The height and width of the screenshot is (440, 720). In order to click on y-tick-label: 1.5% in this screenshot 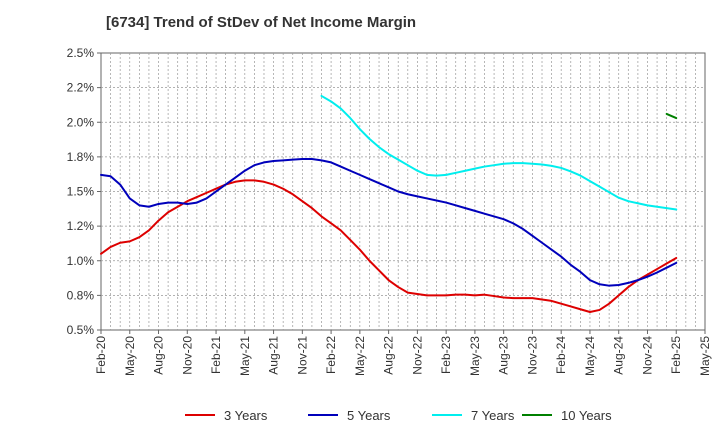, I will do `click(81, 192)`.